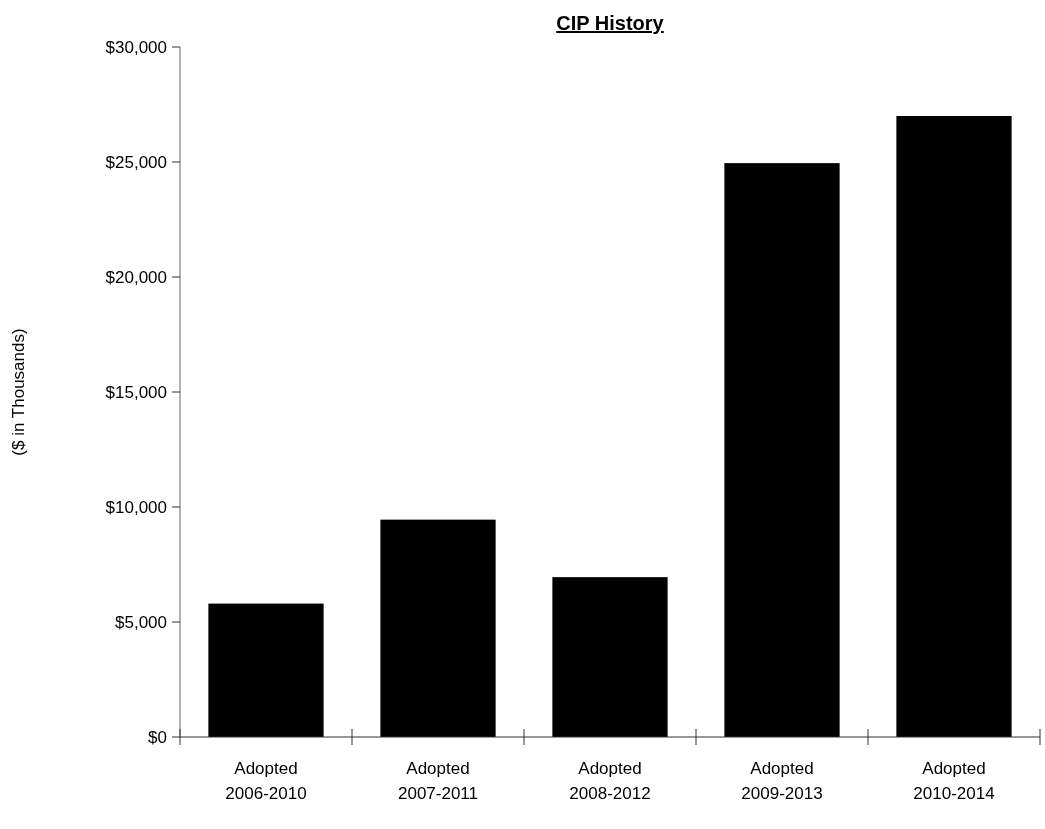  Describe the element at coordinates (136, 392) in the screenshot. I see `y-tick-label: $15,000` at that location.